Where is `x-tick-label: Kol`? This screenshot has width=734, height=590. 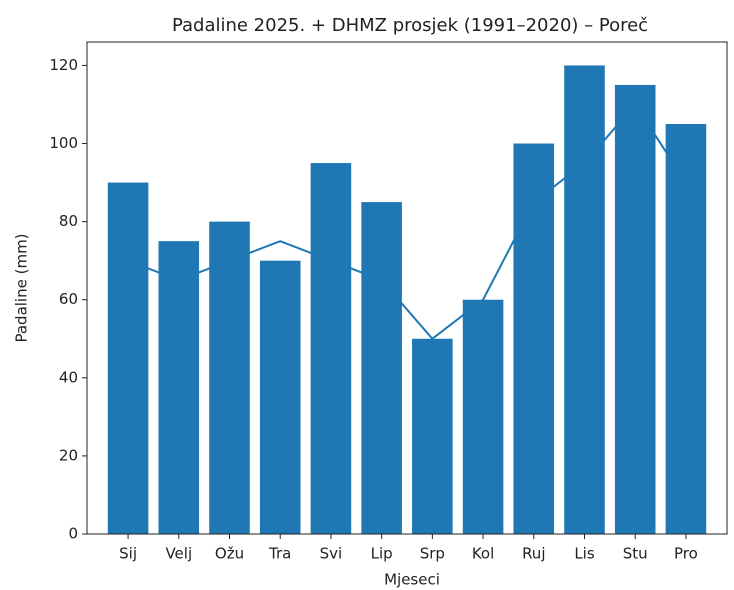
x-tick-label: Kol is located at coordinates (483, 554).